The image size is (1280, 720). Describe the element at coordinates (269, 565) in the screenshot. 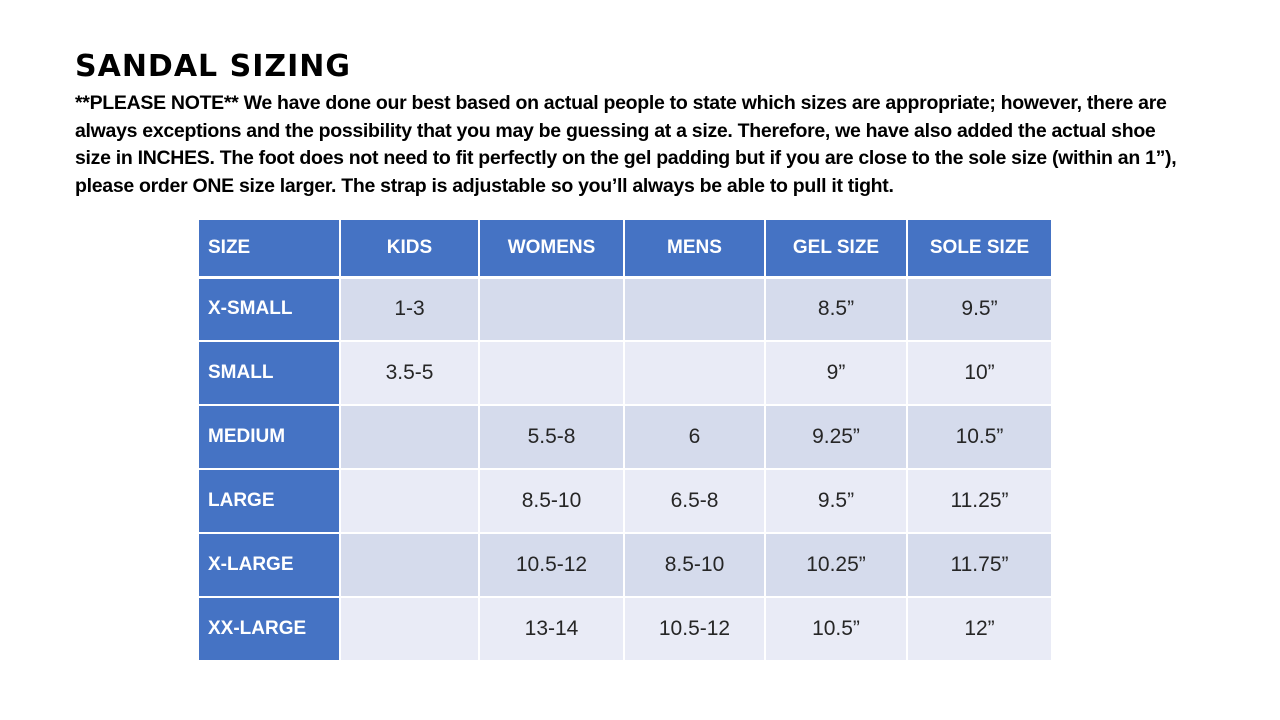

I see `row-label-x-large: X-LARGE` at that location.